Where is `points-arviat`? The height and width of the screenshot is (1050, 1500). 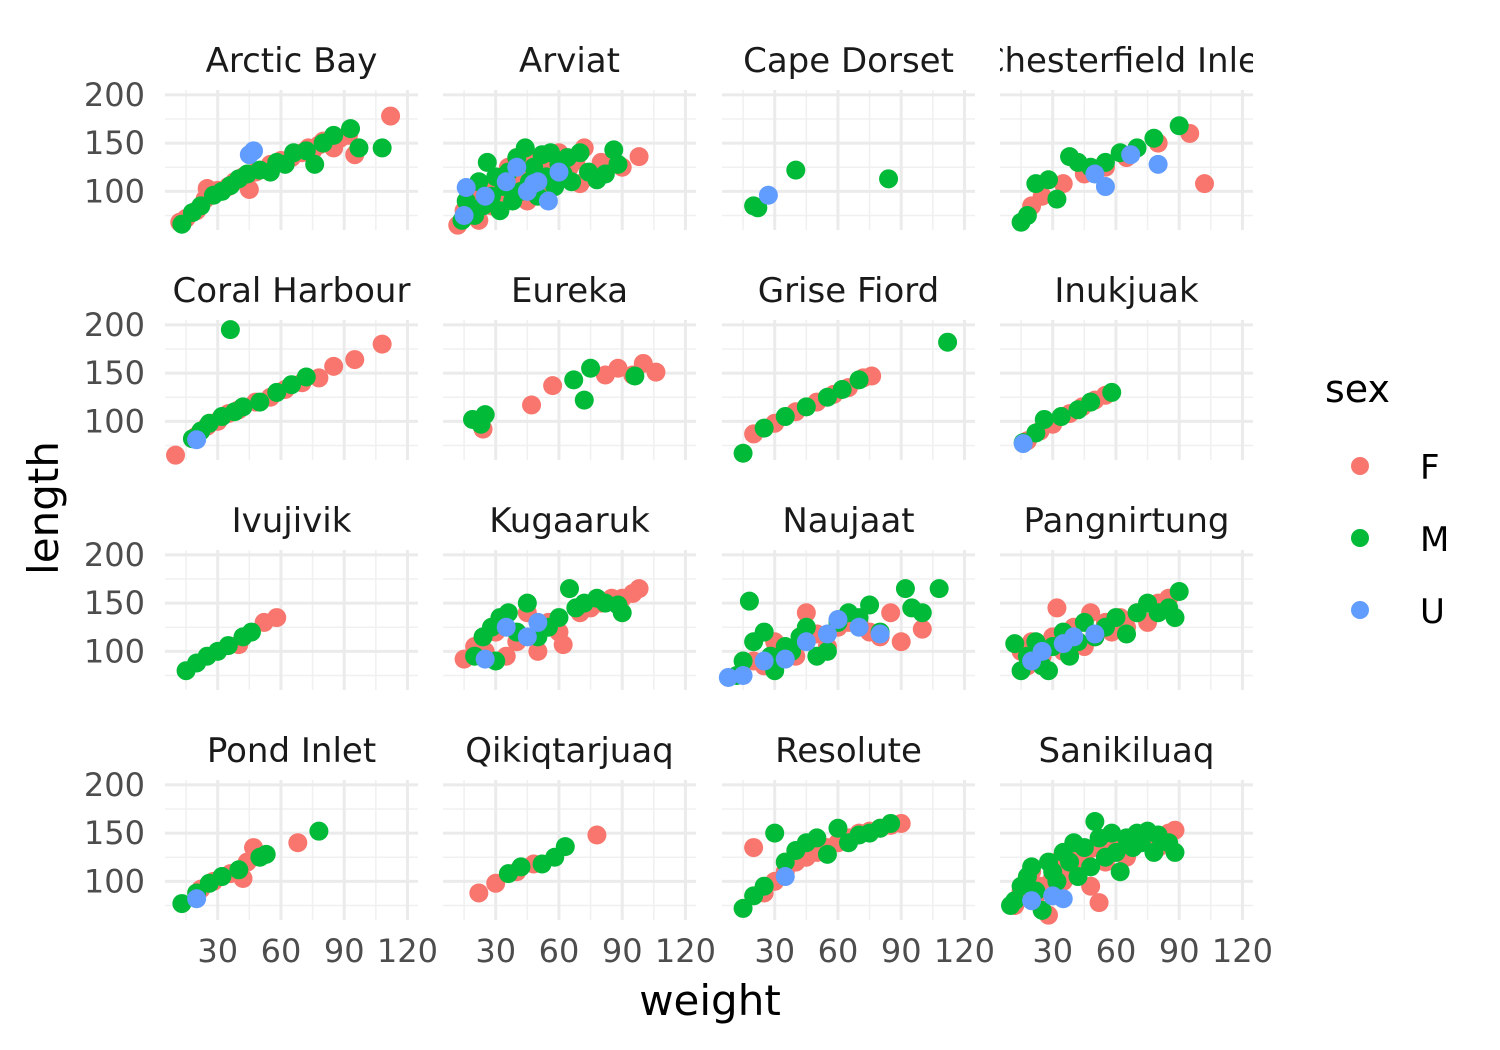
points-arviat is located at coordinates (548, 186).